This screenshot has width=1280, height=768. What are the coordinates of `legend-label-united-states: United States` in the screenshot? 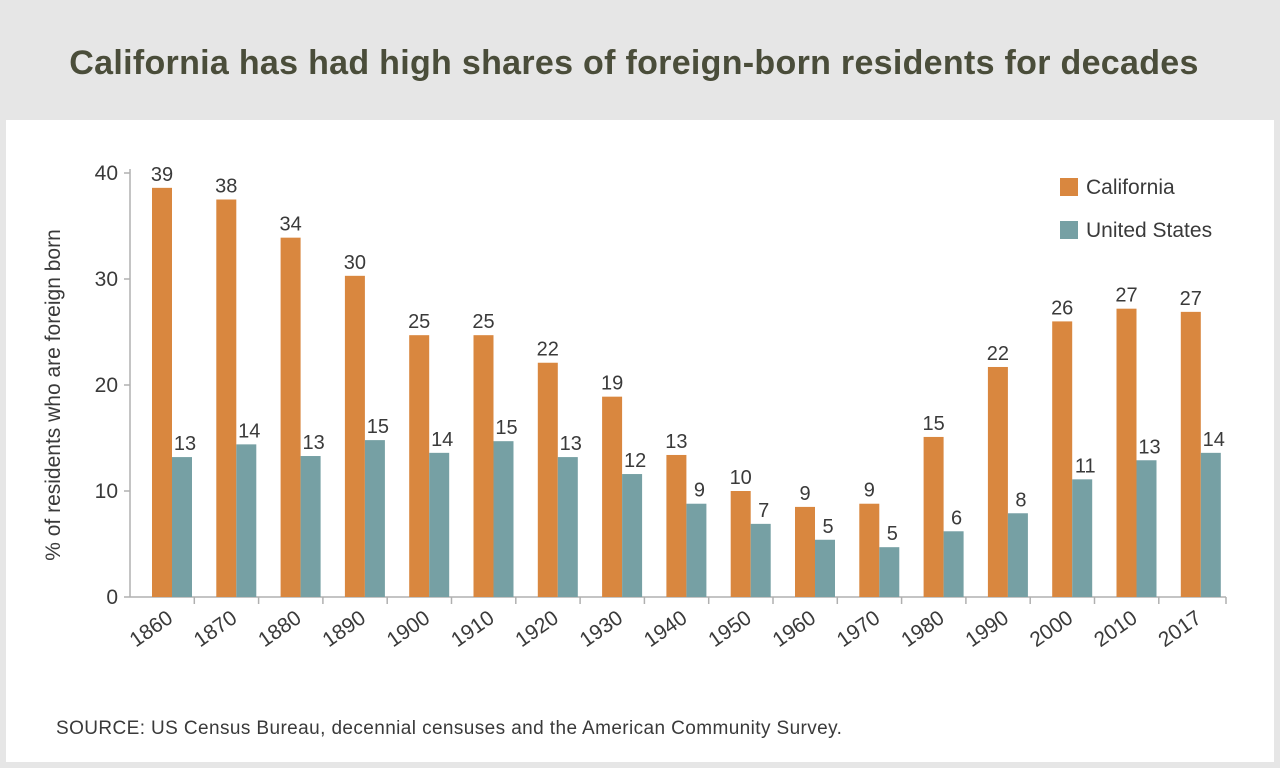 It's located at (1149, 230).